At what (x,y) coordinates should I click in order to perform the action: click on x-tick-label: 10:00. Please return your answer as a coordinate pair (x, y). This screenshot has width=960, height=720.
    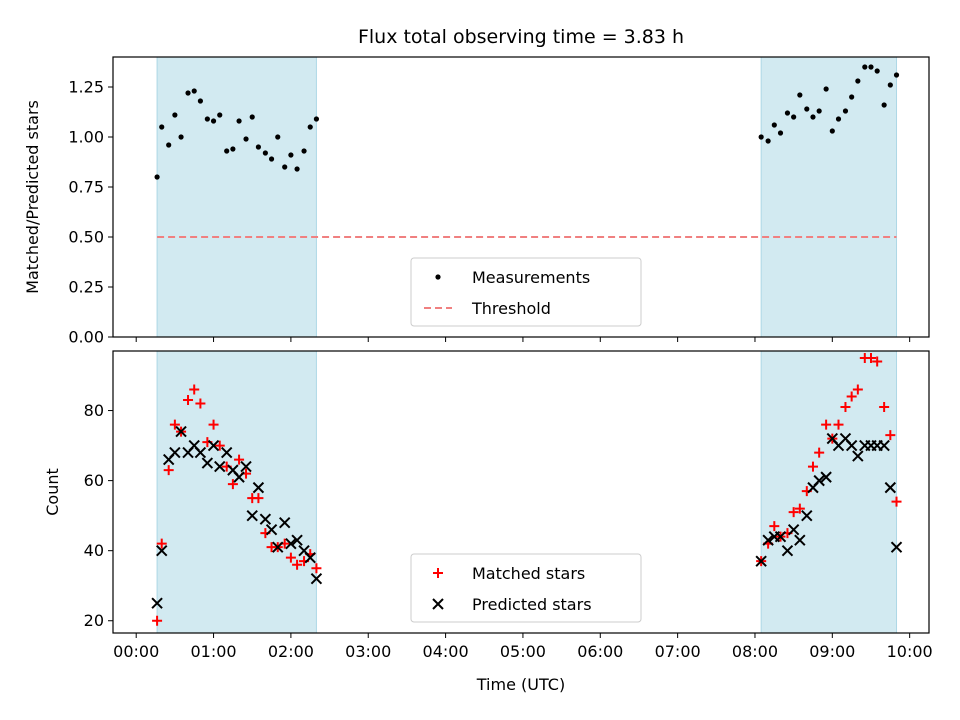
    Looking at the image, I should click on (910, 651).